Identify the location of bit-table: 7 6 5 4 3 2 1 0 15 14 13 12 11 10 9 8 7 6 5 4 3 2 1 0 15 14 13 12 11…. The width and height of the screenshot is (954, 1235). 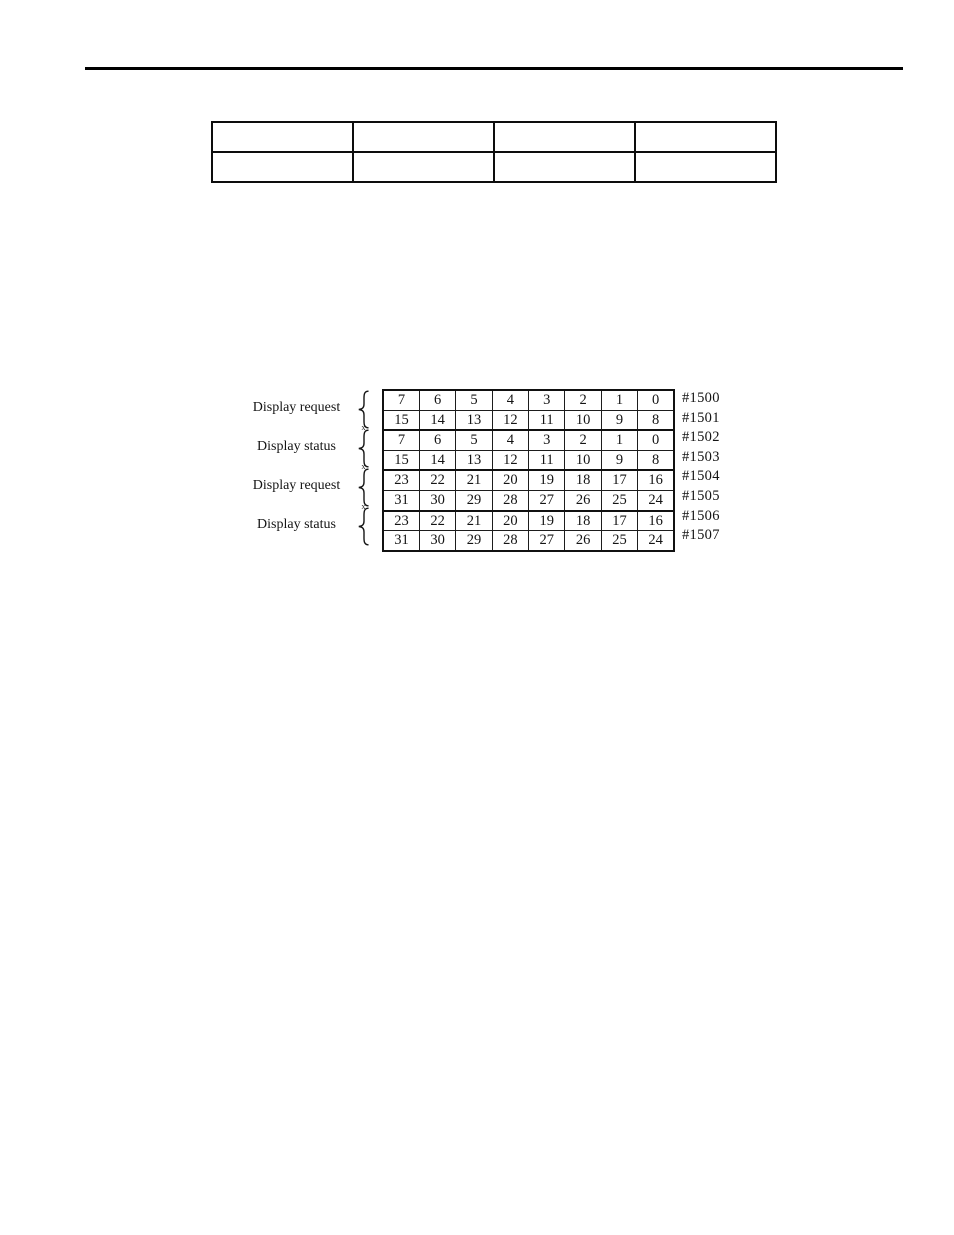
(528, 470).